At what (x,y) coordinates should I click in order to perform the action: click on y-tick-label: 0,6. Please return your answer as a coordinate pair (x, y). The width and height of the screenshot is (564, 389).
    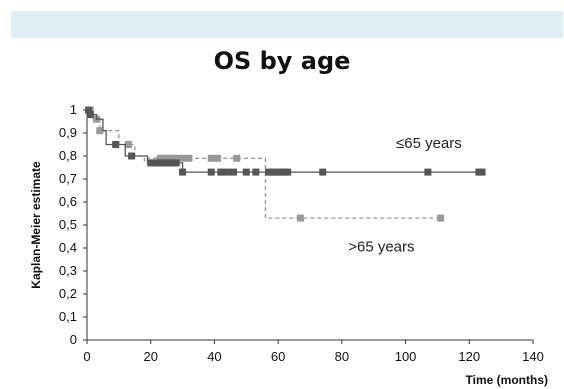
    Looking at the image, I should click on (68, 201).